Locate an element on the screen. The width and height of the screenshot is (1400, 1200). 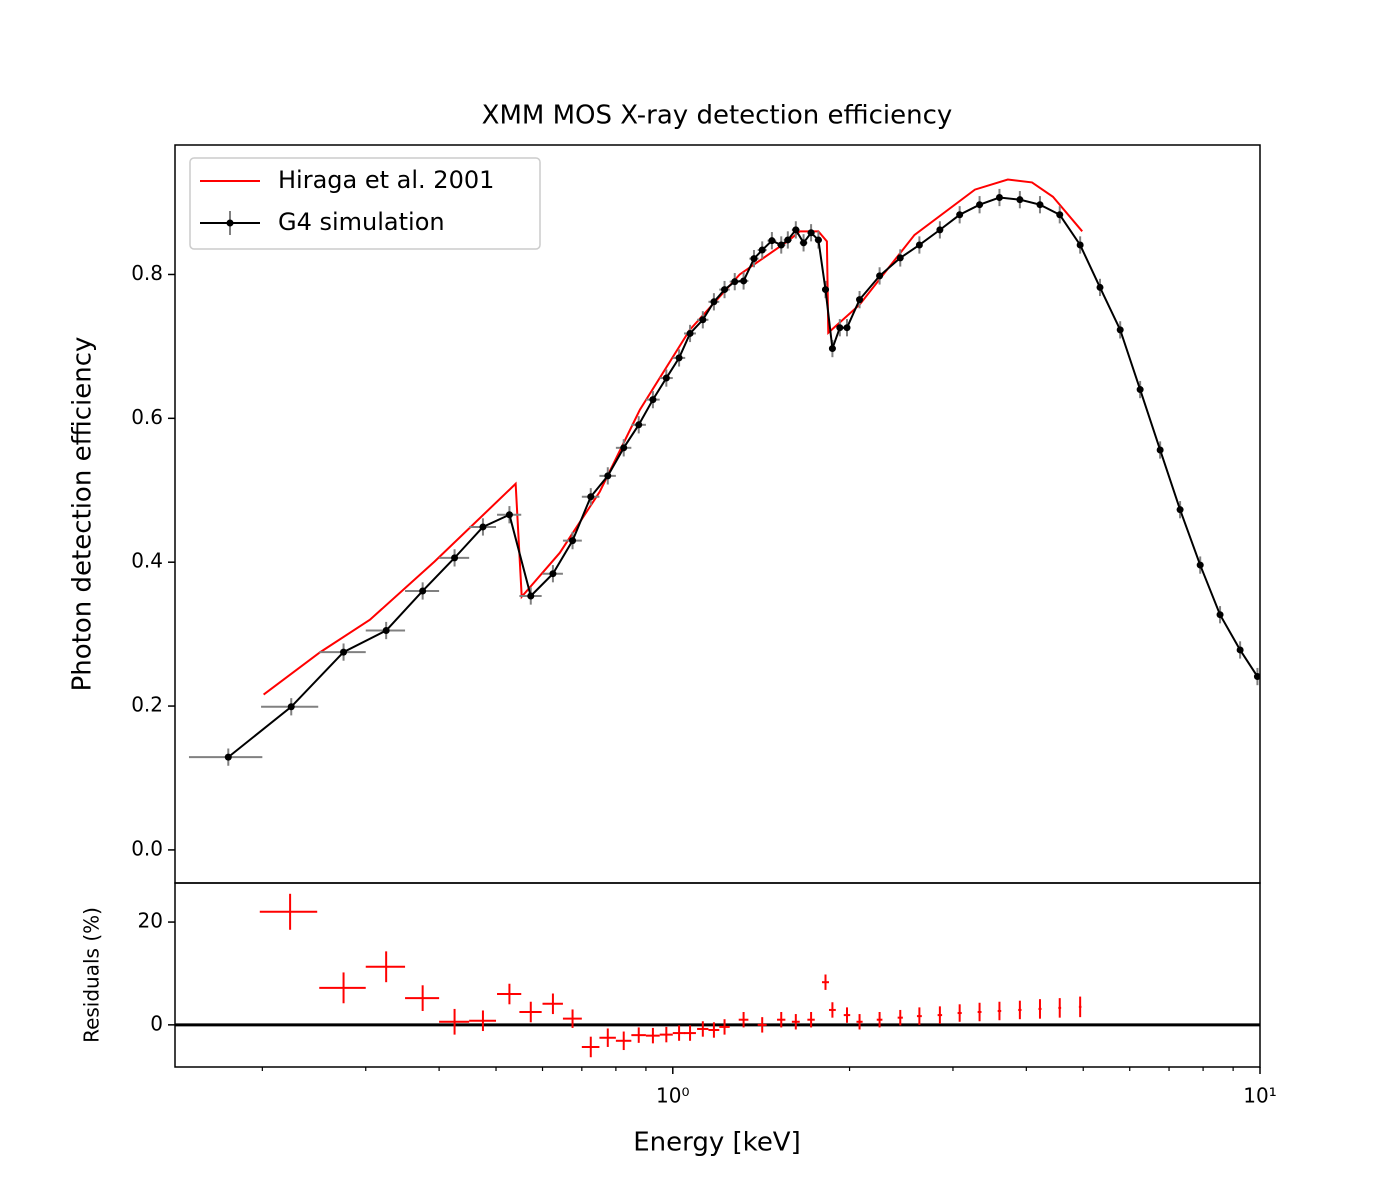
y-tick-label: 0 is located at coordinates (156, 1023).